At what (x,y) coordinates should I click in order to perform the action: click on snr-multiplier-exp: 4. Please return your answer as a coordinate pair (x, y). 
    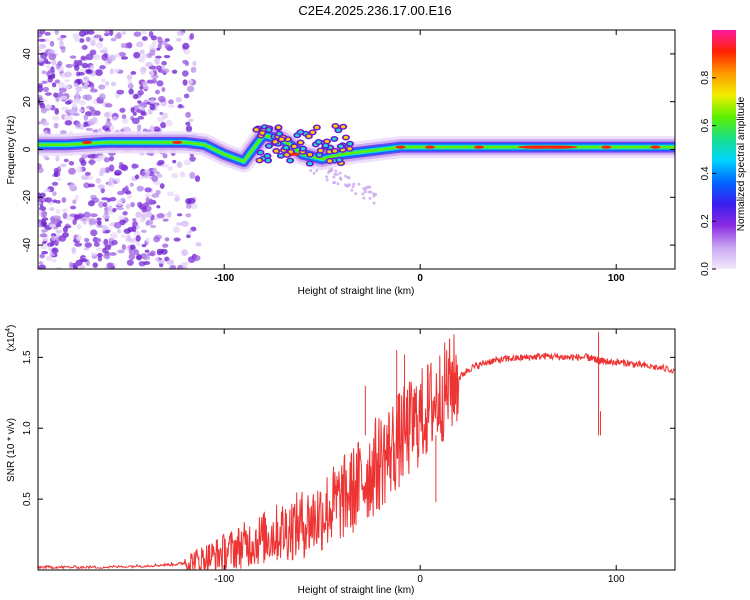
    Looking at the image, I should click on (8, 330).